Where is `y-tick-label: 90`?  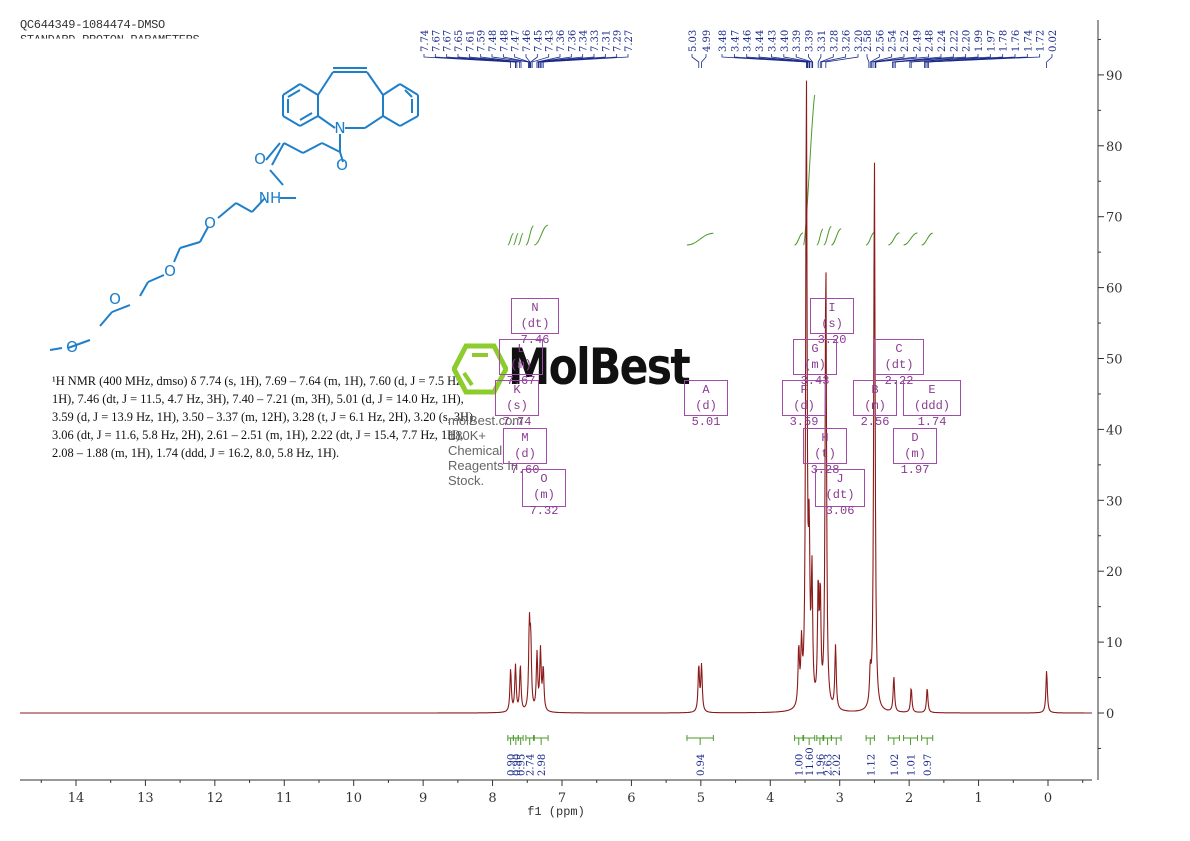
y-tick-label: 90 is located at coordinates (1114, 76).